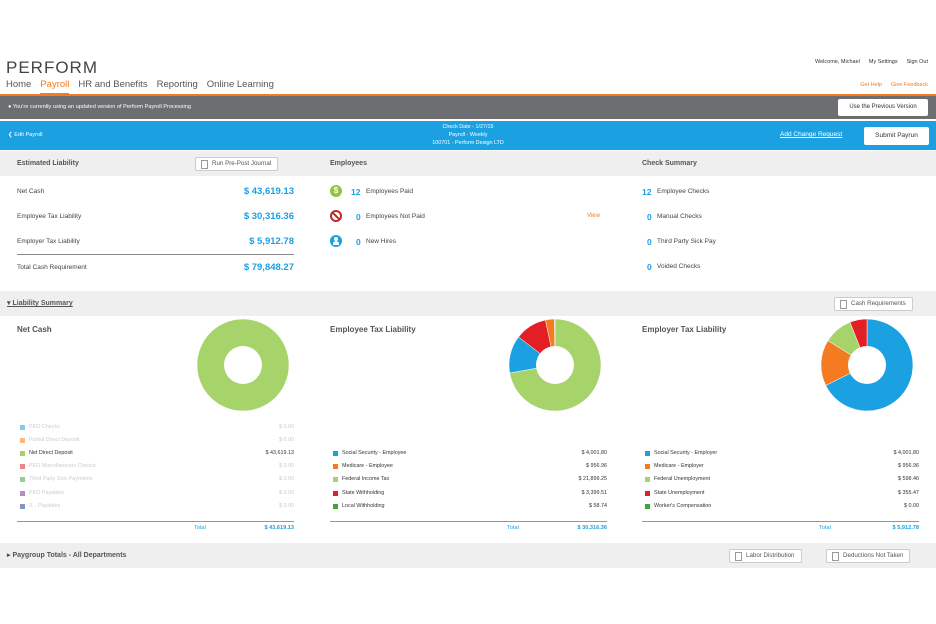 The image size is (936, 624). What do you see at coordinates (906, 453) in the screenshot?
I see `legend-value: $ 4,001.80` at bounding box center [906, 453].